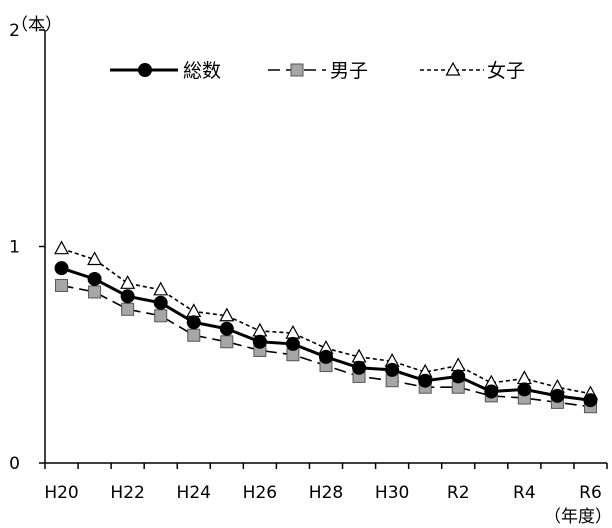  What do you see at coordinates (590, 493) in the screenshot?
I see `x-tick-label: R6` at bounding box center [590, 493].